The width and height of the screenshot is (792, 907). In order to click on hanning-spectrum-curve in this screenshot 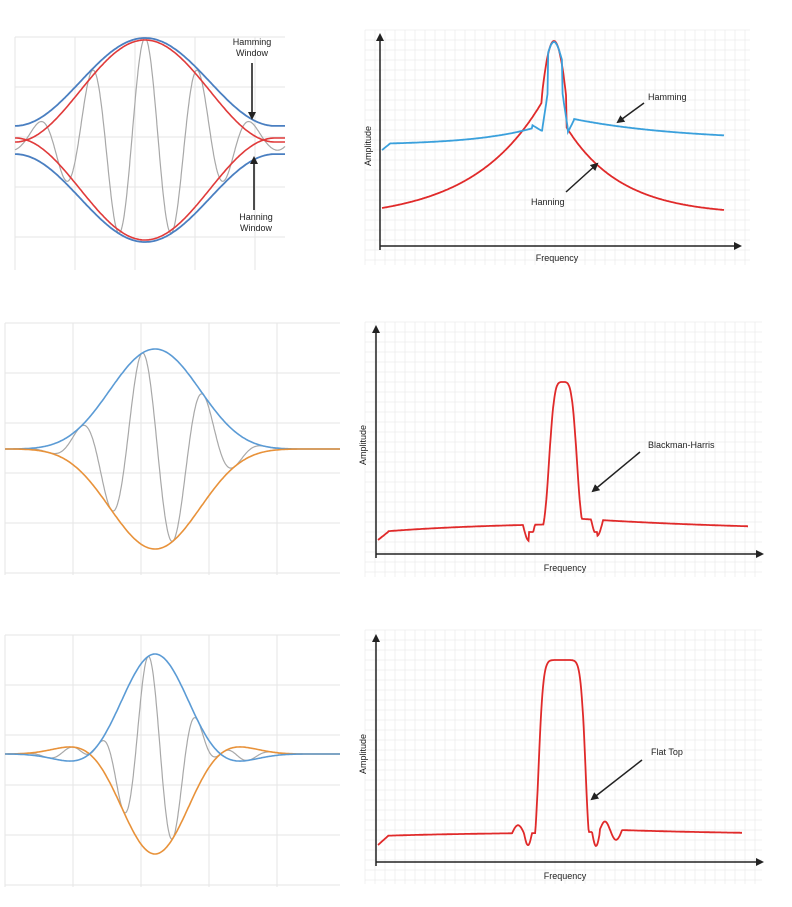, I will do `click(553, 125)`.